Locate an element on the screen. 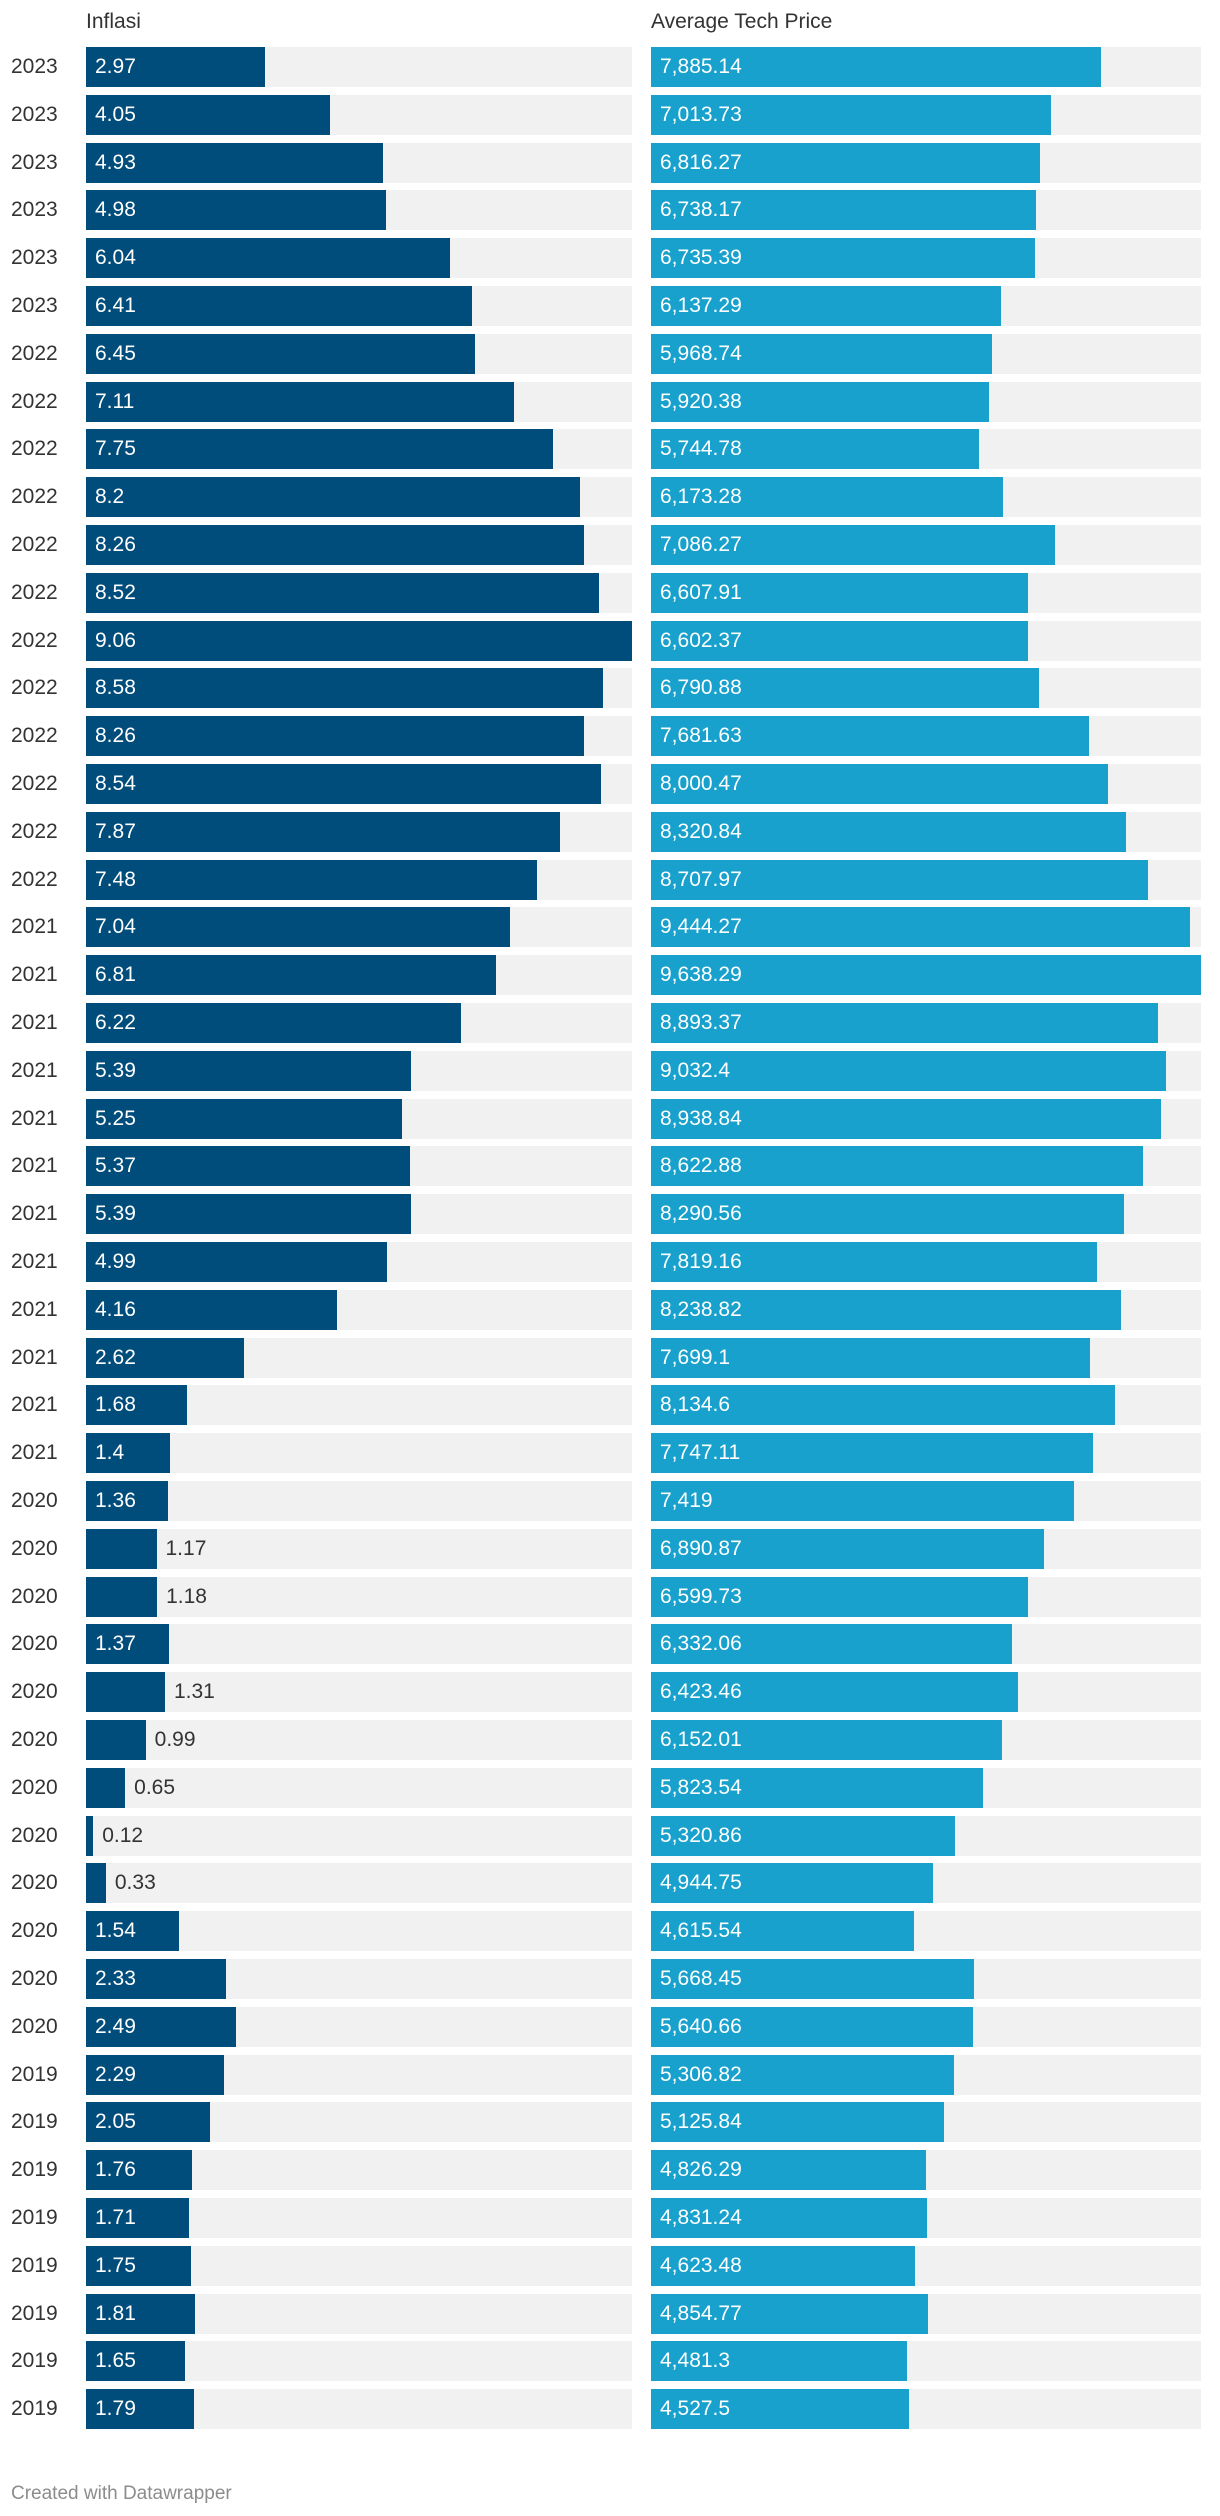  data-label-tech-price: 6,173.28 is located at coordinates (701, 497).